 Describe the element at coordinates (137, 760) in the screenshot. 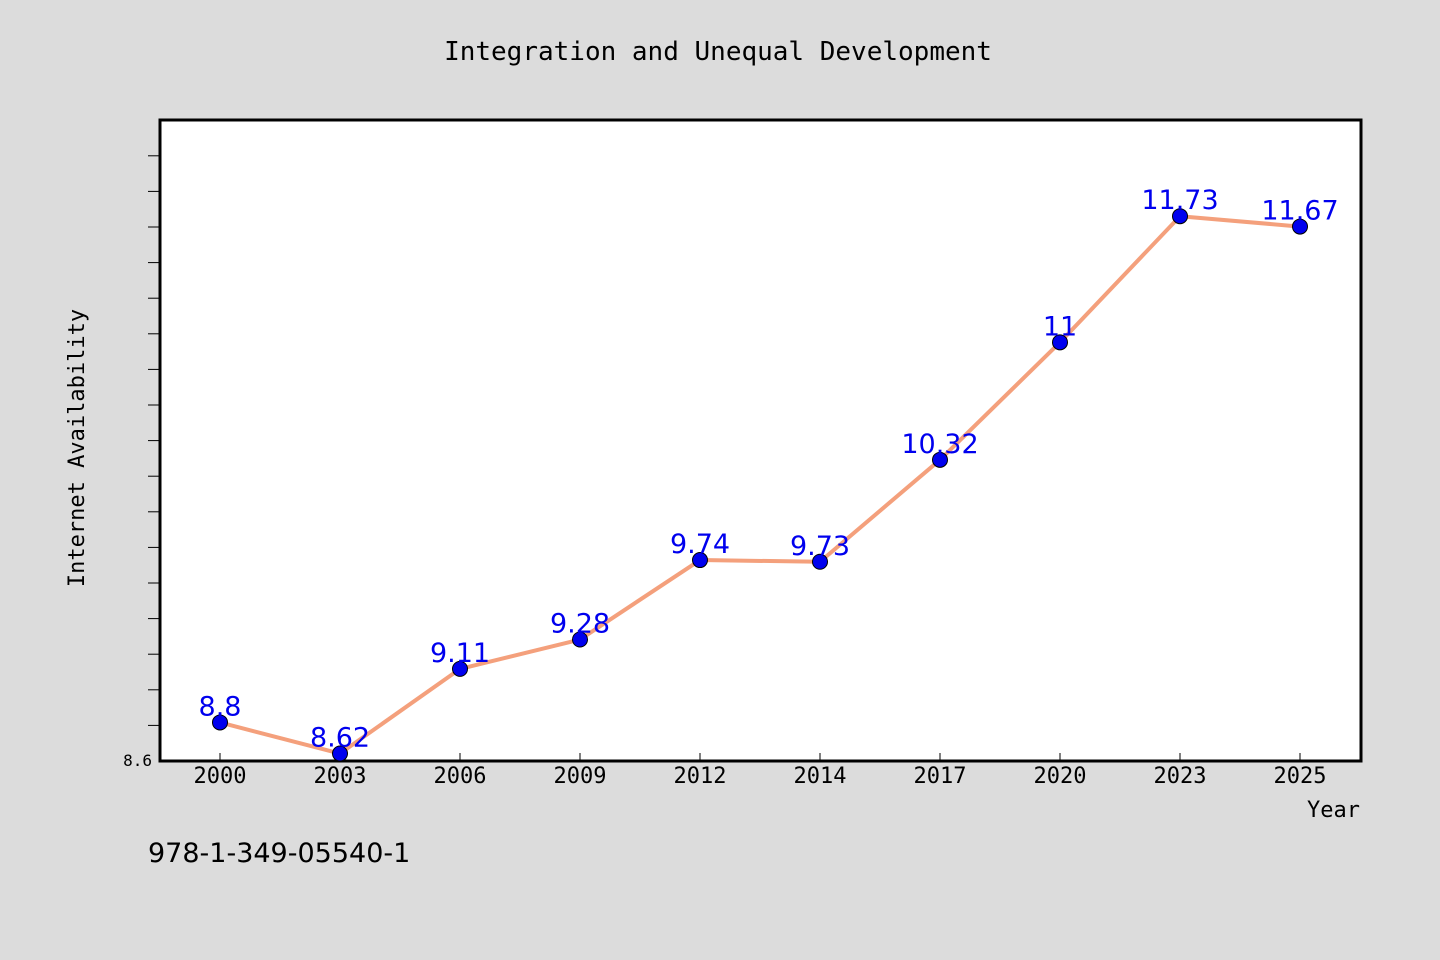

I see `y-tick-label-8-6: 8.6` at that location.